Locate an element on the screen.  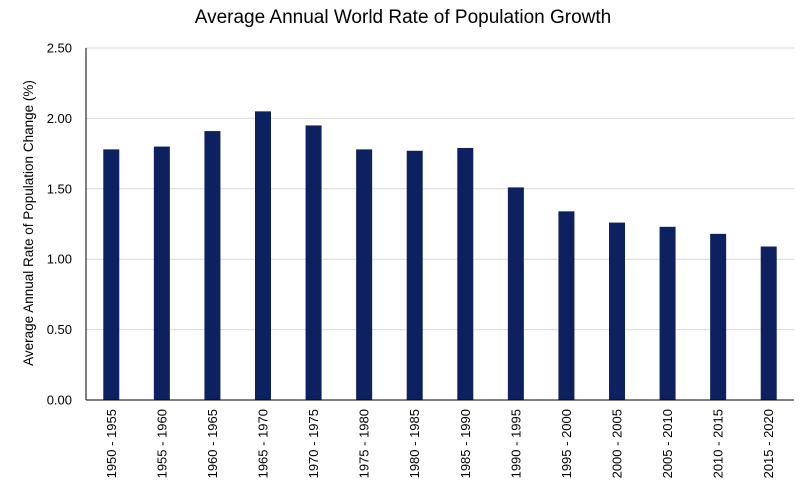
y-tick-labels: 0.00 0.50 1.00 1.50 2.00 2.50 is located at coordinates (59, 224).